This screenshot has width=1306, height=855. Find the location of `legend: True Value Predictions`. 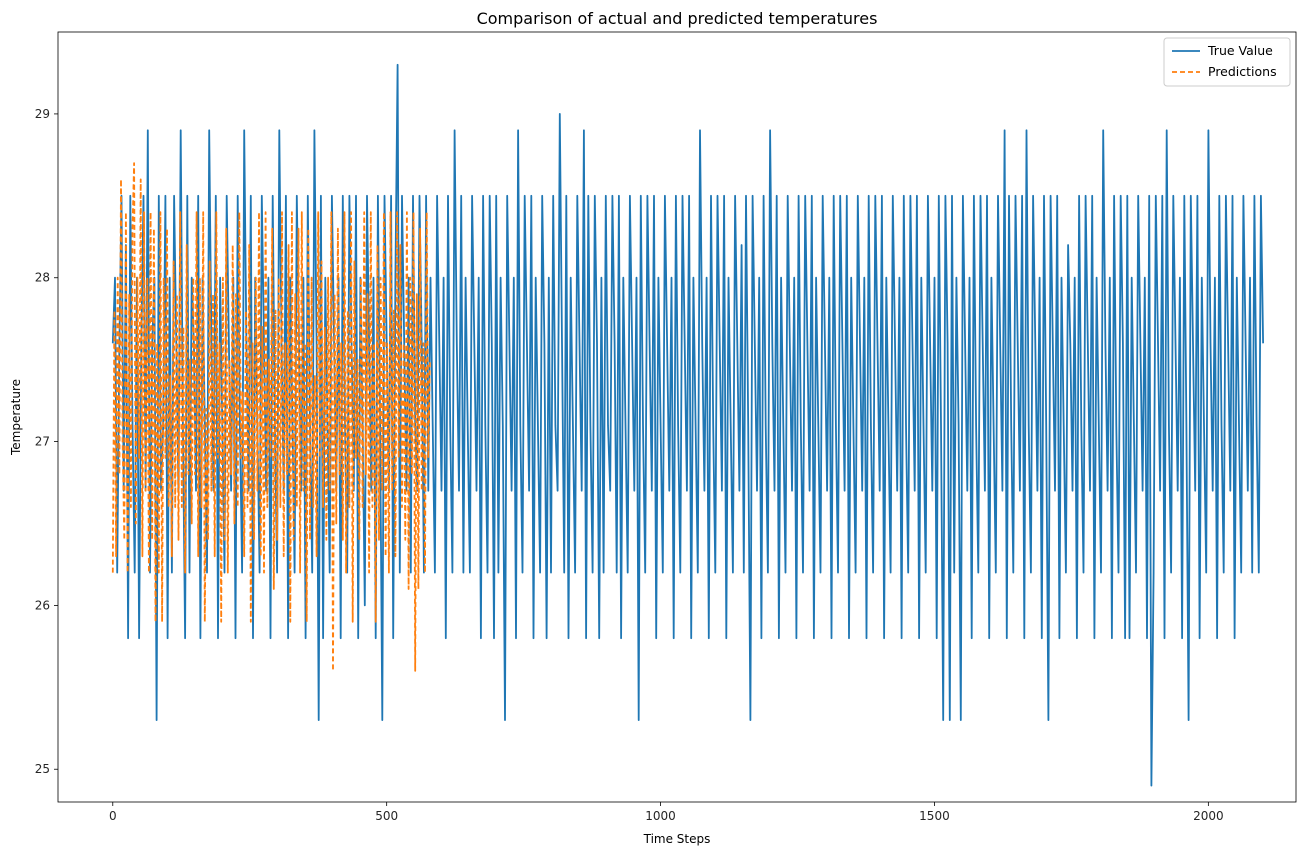

legend: True Value Predictions is located at coordinates (1227, 62).